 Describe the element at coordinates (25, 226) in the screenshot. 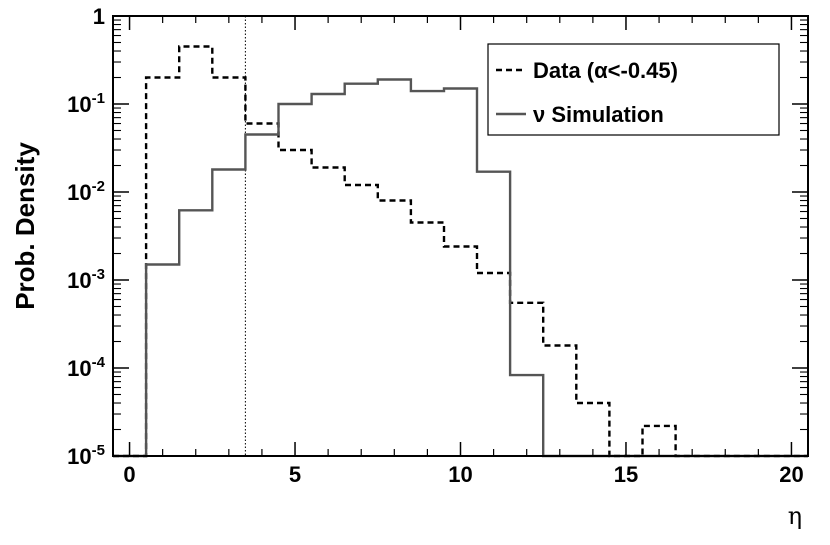

I see `y-axis-label: Prob. Density` at that location.